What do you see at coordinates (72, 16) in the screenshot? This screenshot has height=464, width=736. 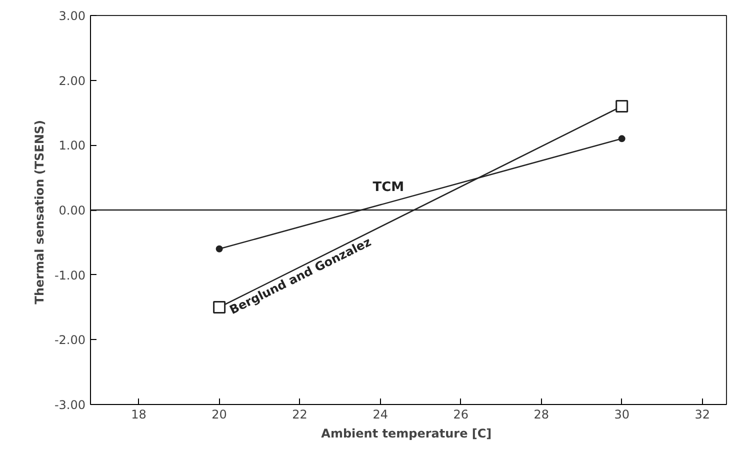 I see `y-tick-label: 3.00` at bounding box center [72, 16].